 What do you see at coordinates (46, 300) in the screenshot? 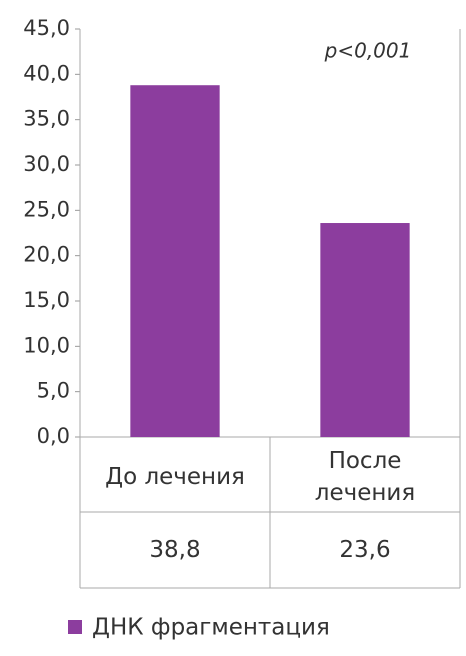
I see `y-tick-label: 15,0` at bounding box center [46, 300].